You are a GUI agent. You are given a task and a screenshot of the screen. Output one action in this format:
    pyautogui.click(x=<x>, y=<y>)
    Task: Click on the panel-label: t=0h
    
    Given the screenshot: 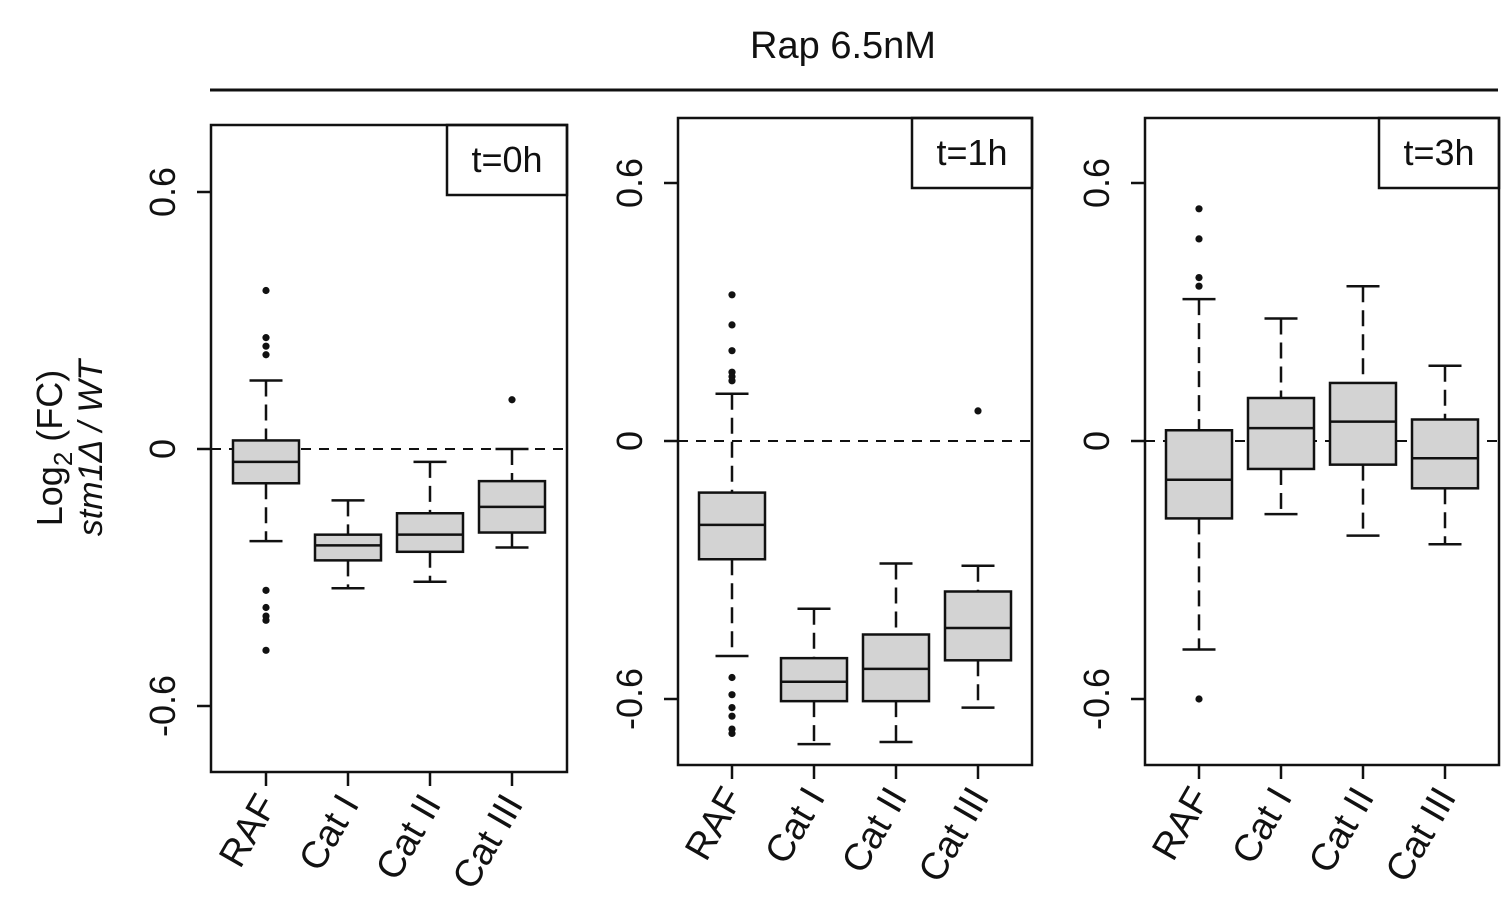 What is the action you would take?
    pyautogui.click(x=506, y=159)
    